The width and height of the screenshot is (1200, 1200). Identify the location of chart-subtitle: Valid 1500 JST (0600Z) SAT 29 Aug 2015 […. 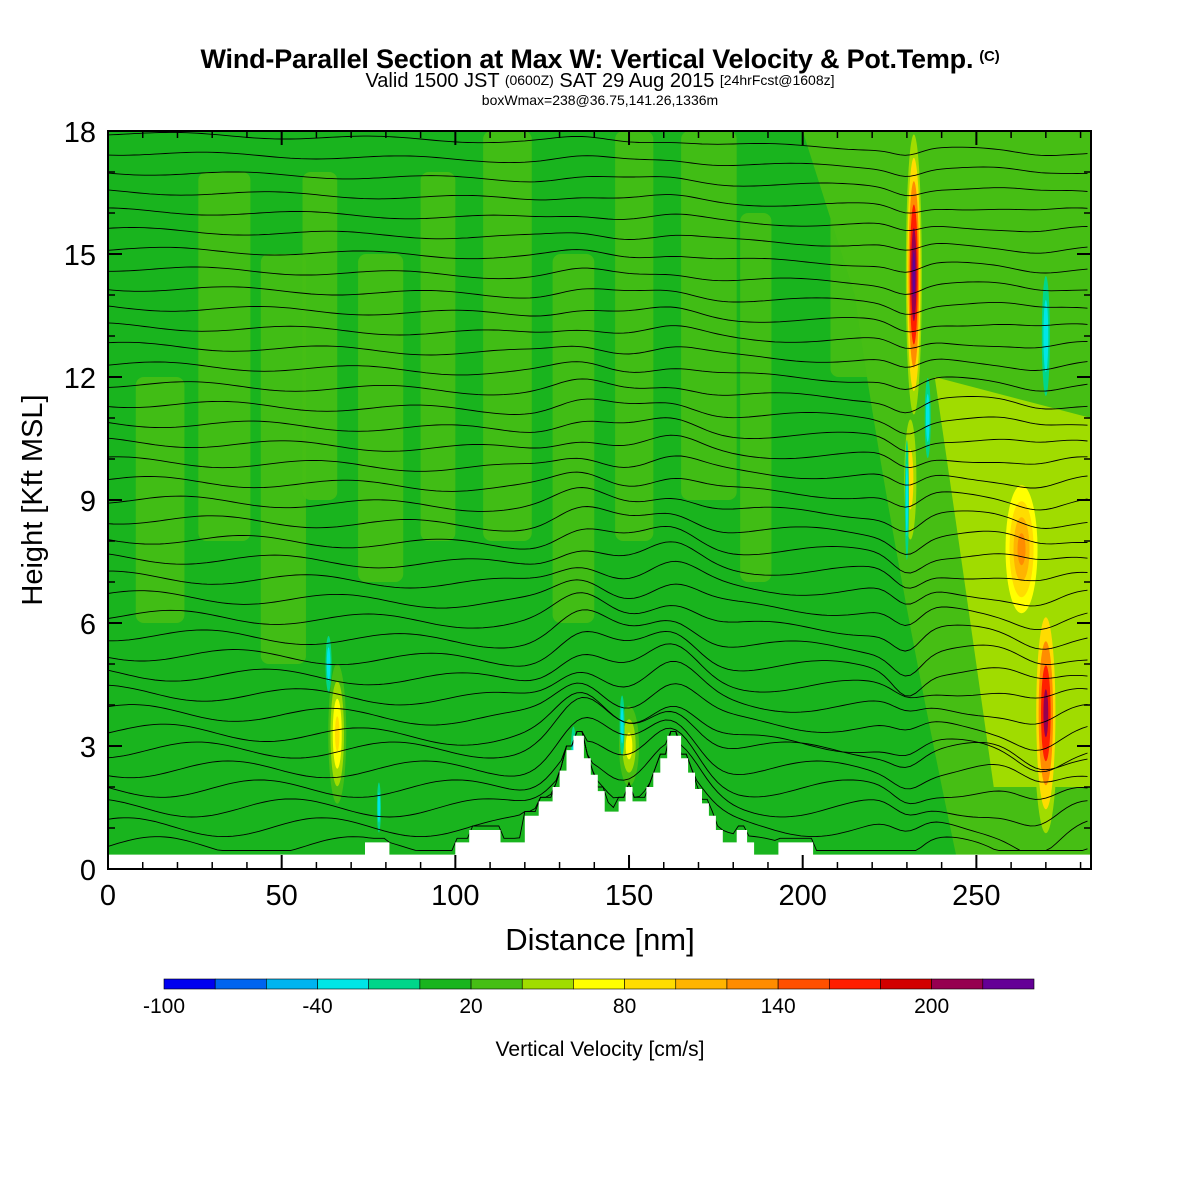
(600, 81).